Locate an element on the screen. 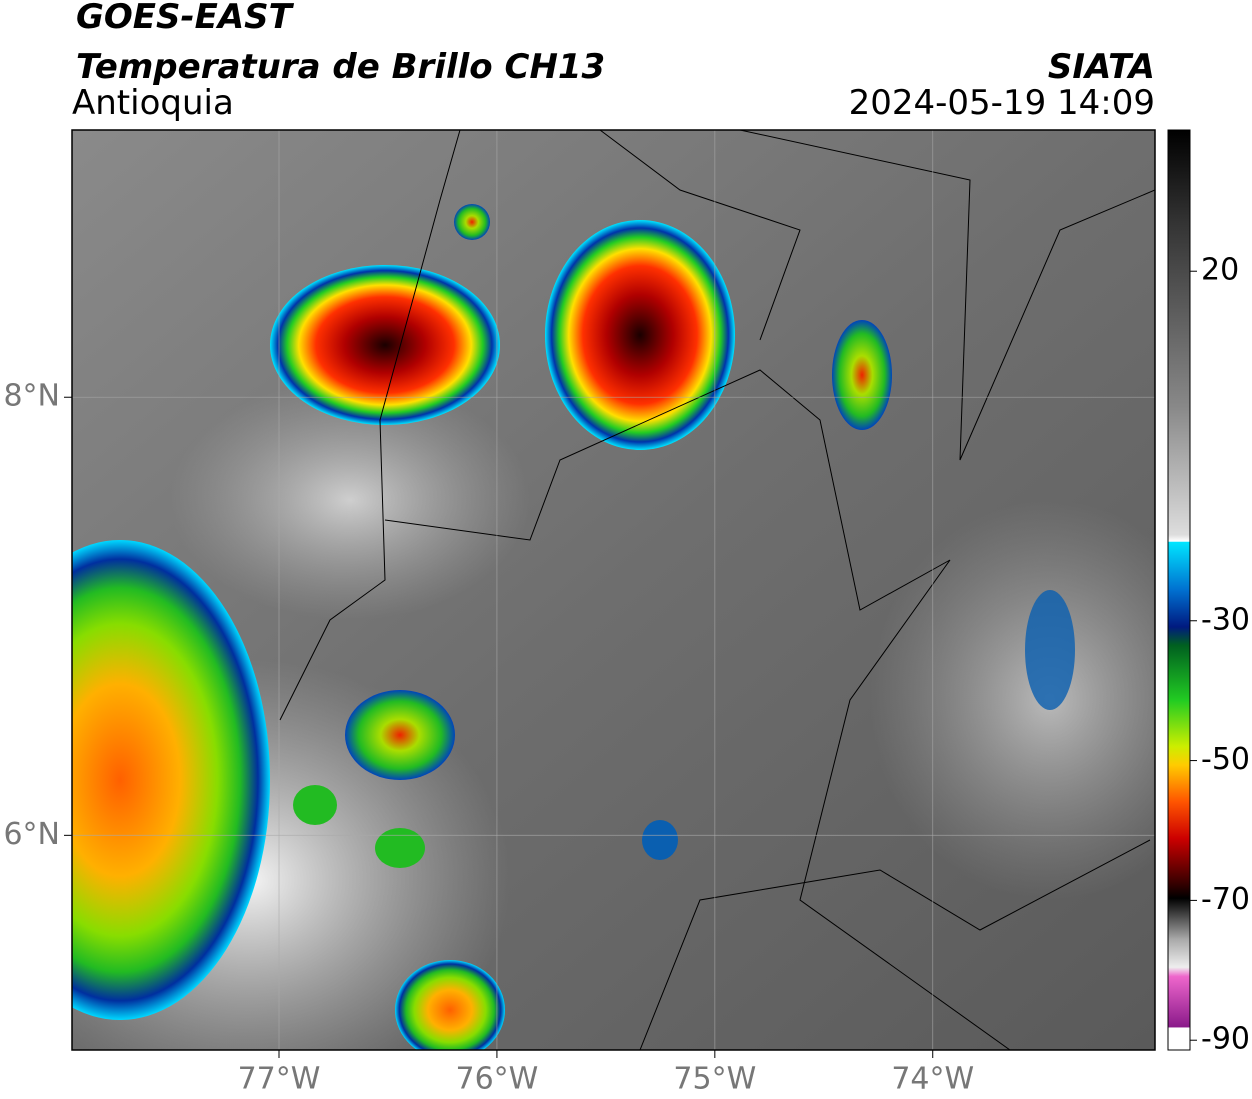 The width and height of the screenshot is (1252, 1099). colorbar-tick-label: -50 is located at coordinates (1225, 759).